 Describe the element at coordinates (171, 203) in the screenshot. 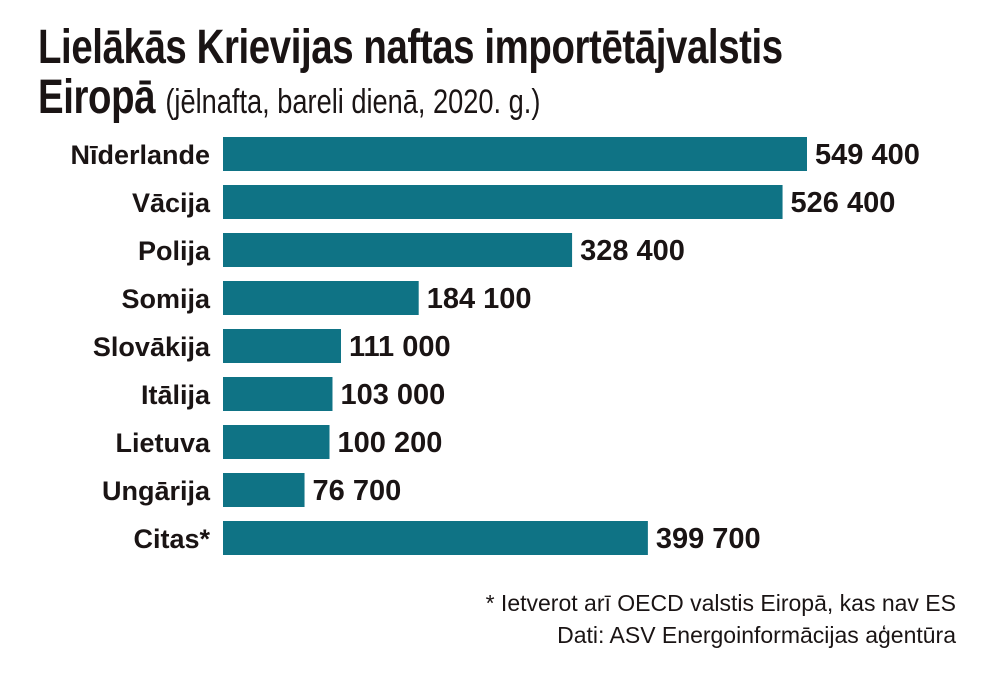

I see `category-label: Vācija` at that location.